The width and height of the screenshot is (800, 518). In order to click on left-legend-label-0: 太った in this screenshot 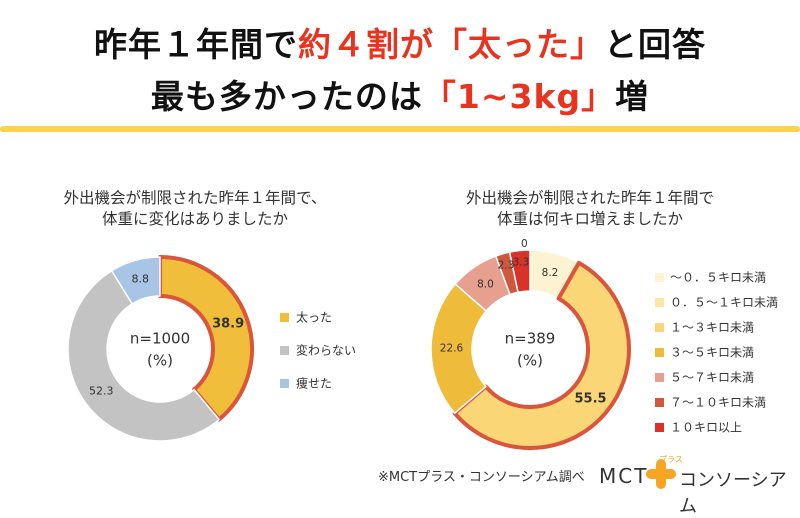, I will do `click(314, 317)`.